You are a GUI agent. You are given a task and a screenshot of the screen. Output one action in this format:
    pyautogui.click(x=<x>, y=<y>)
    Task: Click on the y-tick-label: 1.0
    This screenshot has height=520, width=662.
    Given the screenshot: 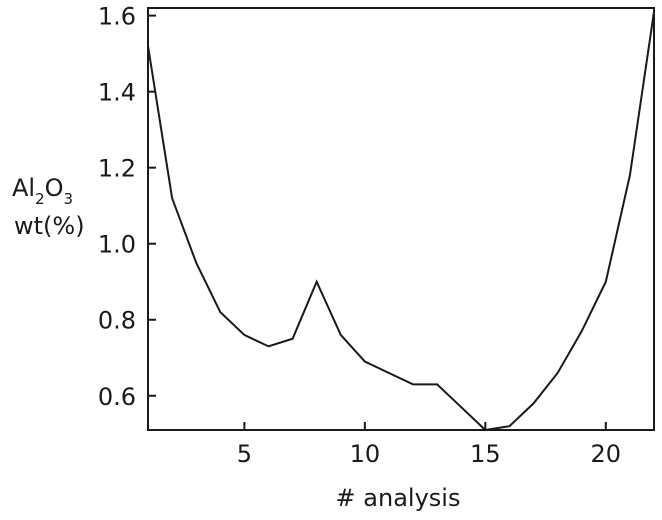 What is the action you would take?
    pyautogui.click(x=117, y=245)
    